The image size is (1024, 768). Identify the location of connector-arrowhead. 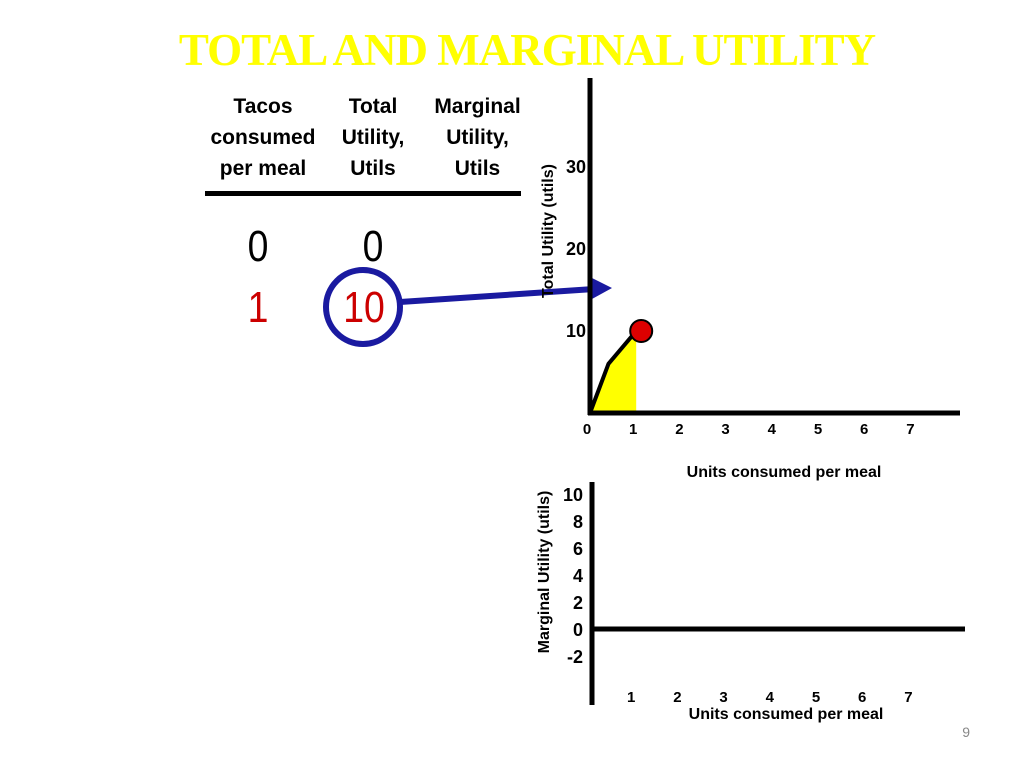
(601, 288).